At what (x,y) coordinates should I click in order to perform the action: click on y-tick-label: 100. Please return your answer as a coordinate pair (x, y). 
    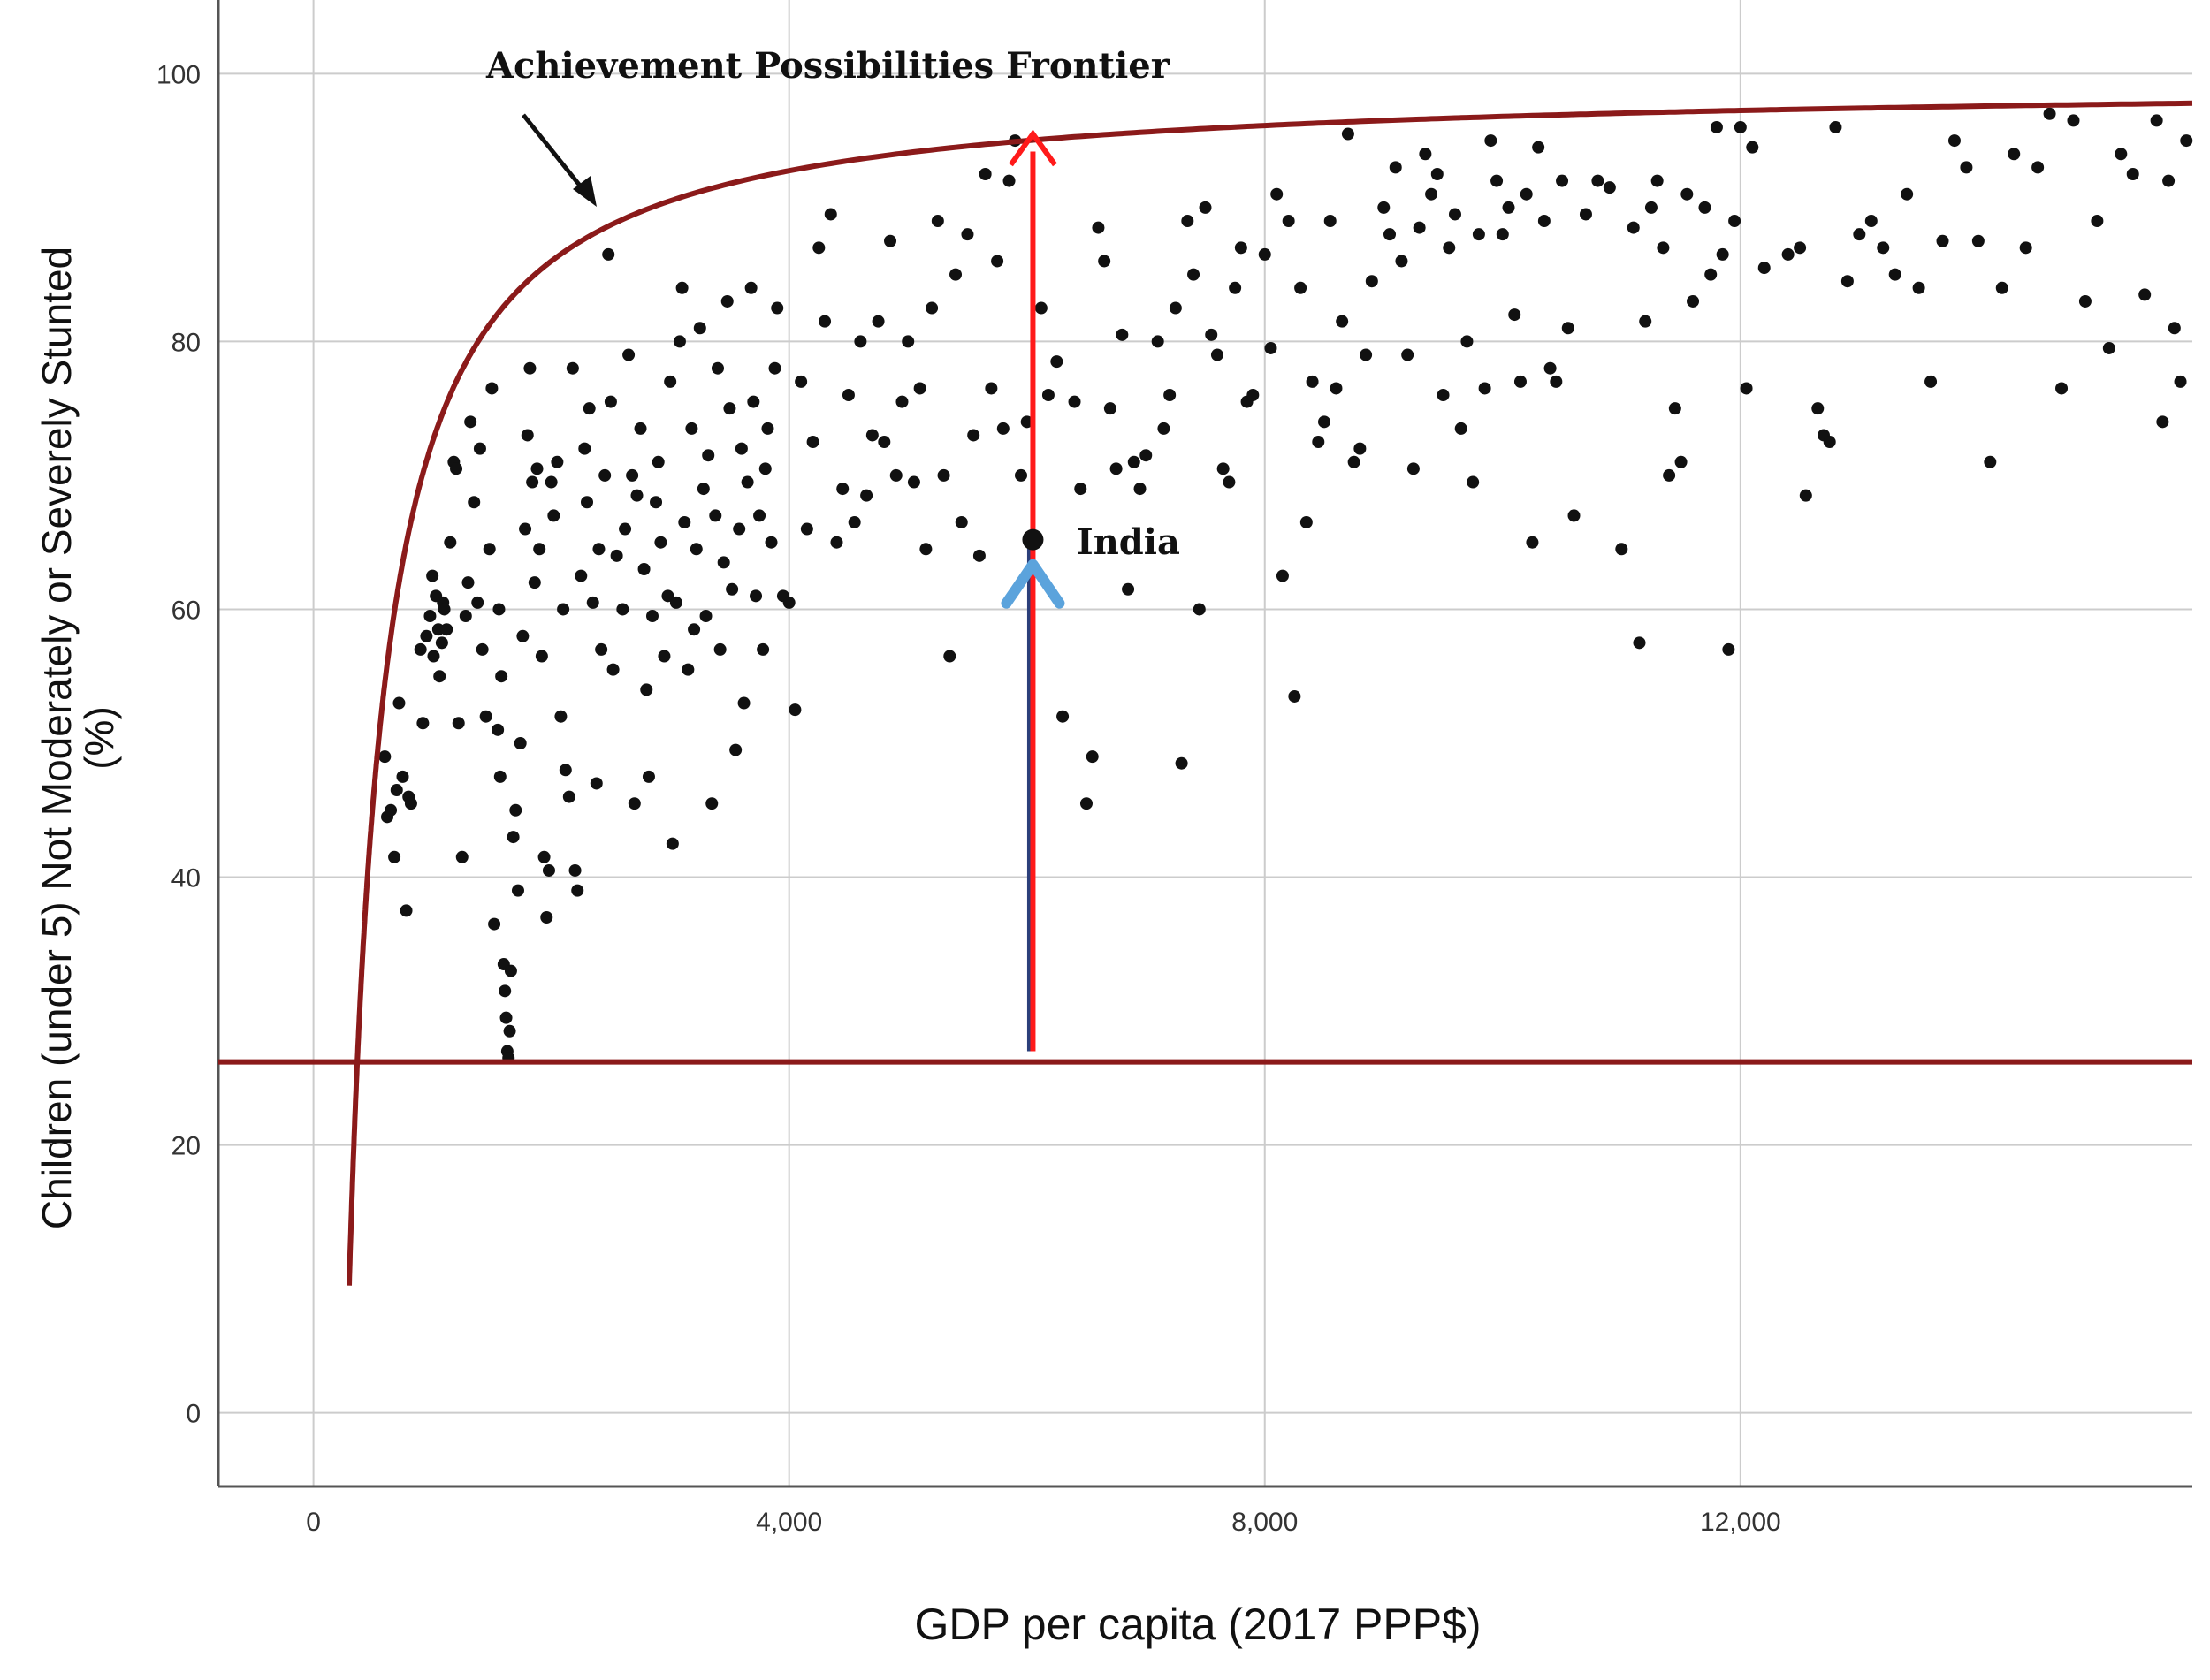
    Looking at the image, I should click on (178, 74).